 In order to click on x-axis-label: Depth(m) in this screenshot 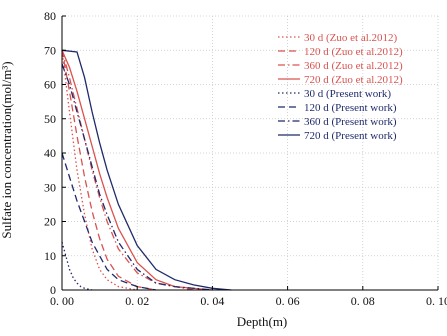, I will do `click(262, 321)`.